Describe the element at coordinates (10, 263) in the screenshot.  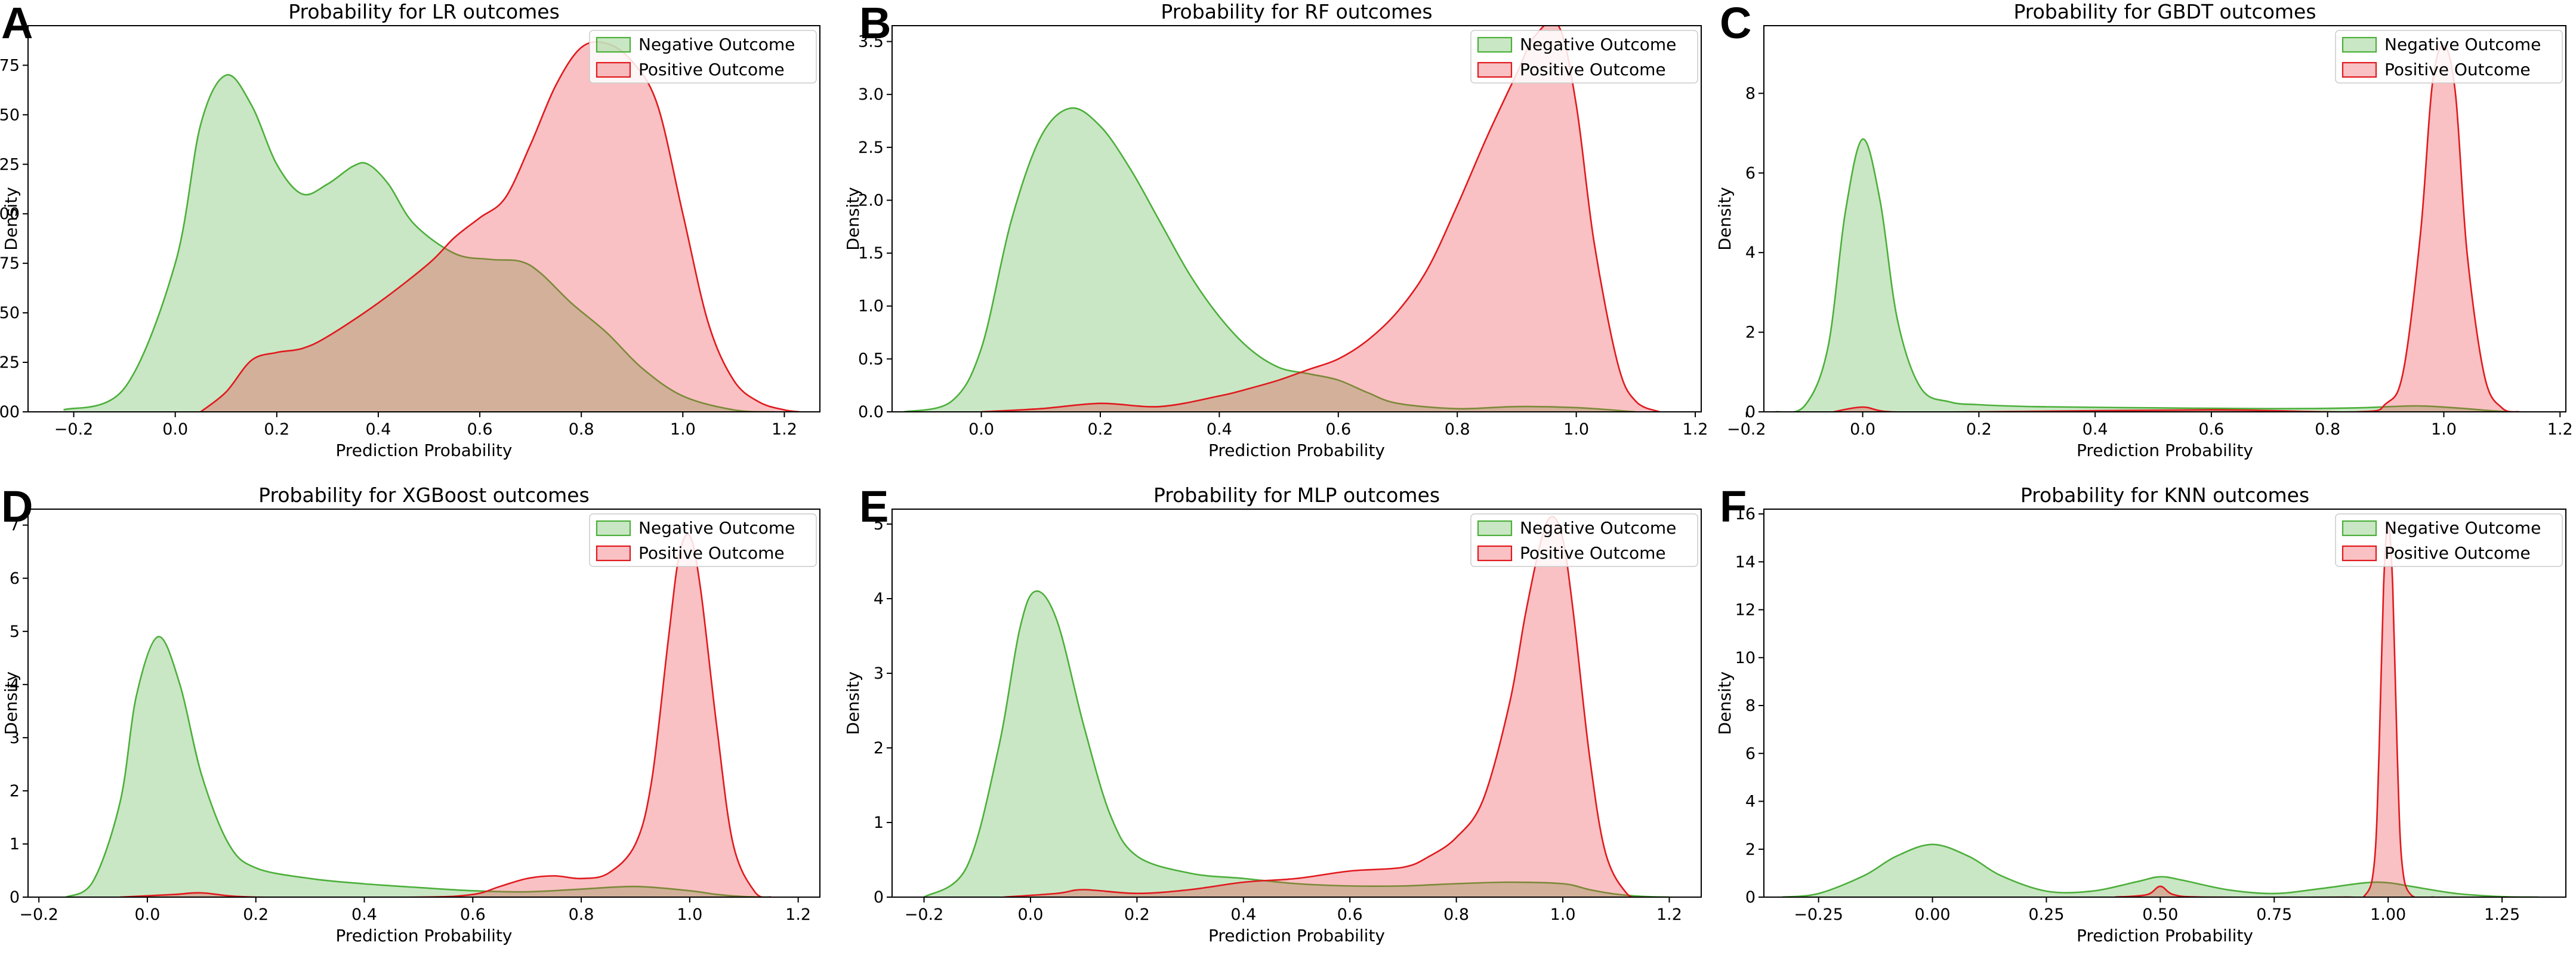
I see `y-tick-label: 0.75` at that location.